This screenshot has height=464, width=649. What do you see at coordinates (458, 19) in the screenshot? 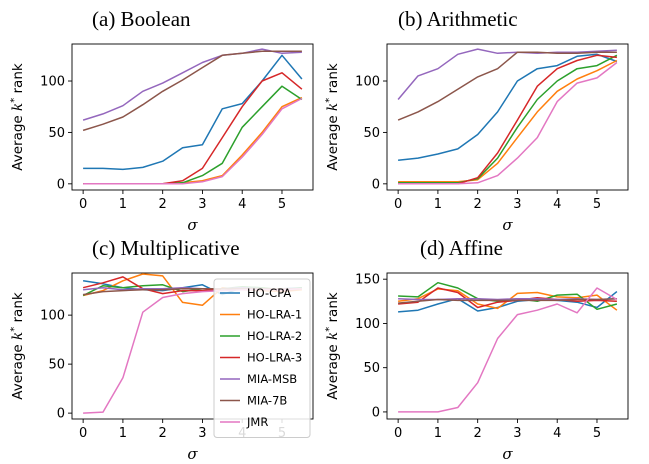
I see `subplot-title: (b) Arithmetic` at bounding box center [458, 19].